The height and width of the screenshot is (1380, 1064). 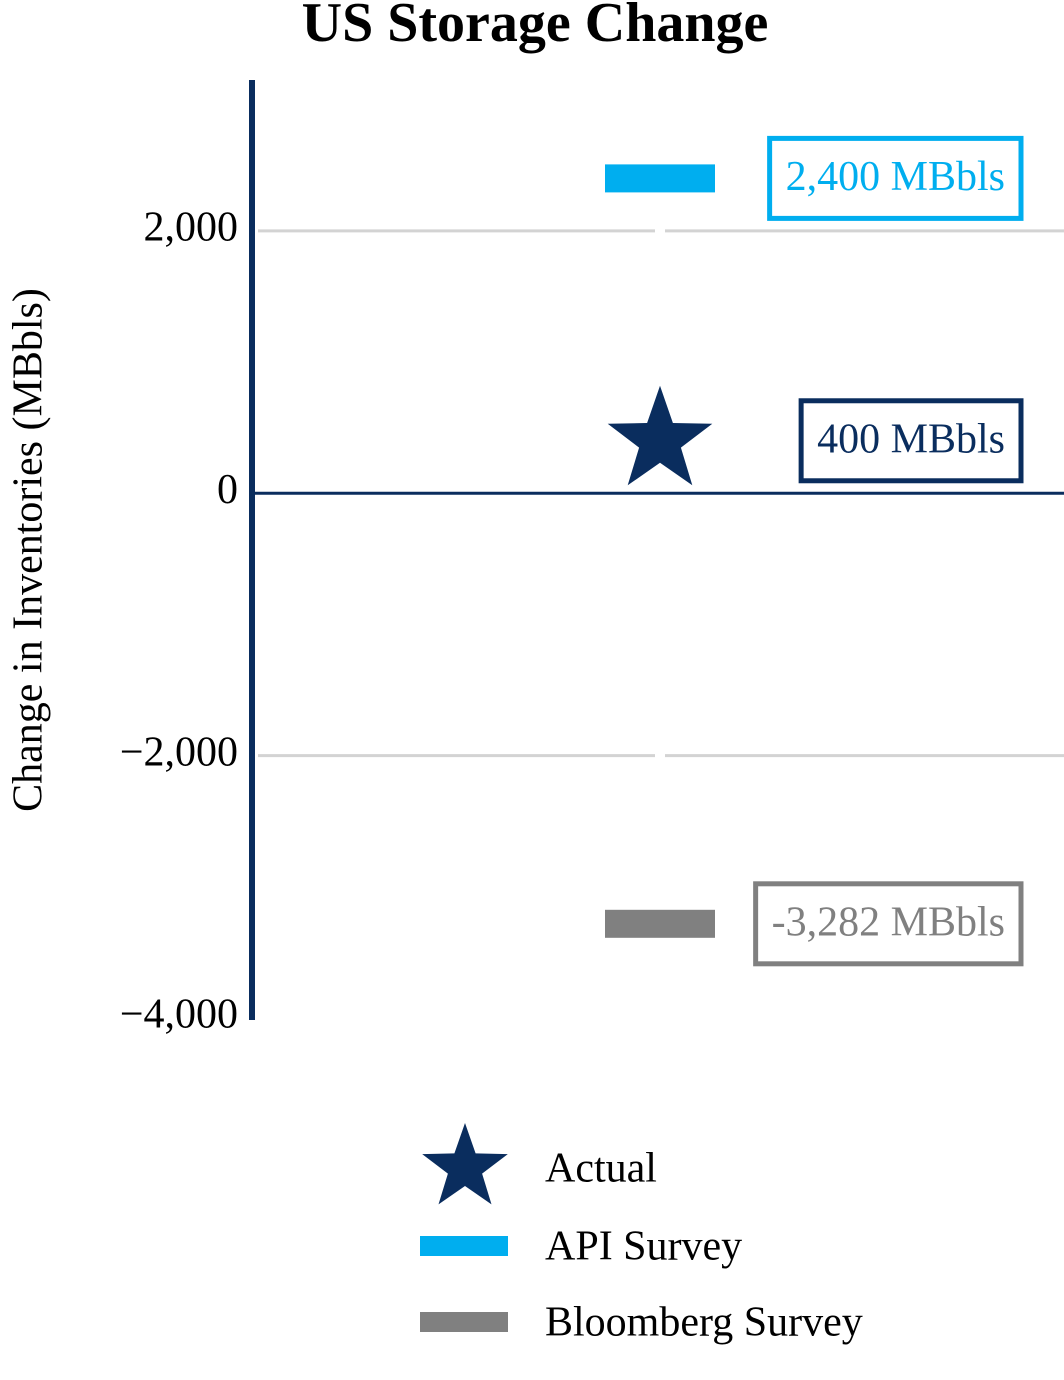 I want to click on star-marker, so click(x=660, y=435).